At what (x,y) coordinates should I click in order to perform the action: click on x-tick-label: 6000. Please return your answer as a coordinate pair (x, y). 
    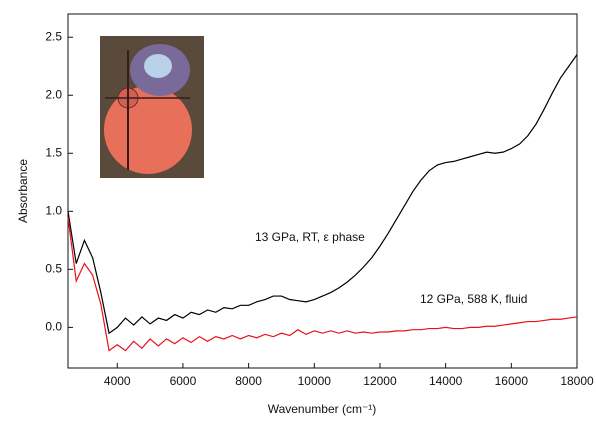
    Looking at the image, I should click on (183, 381).